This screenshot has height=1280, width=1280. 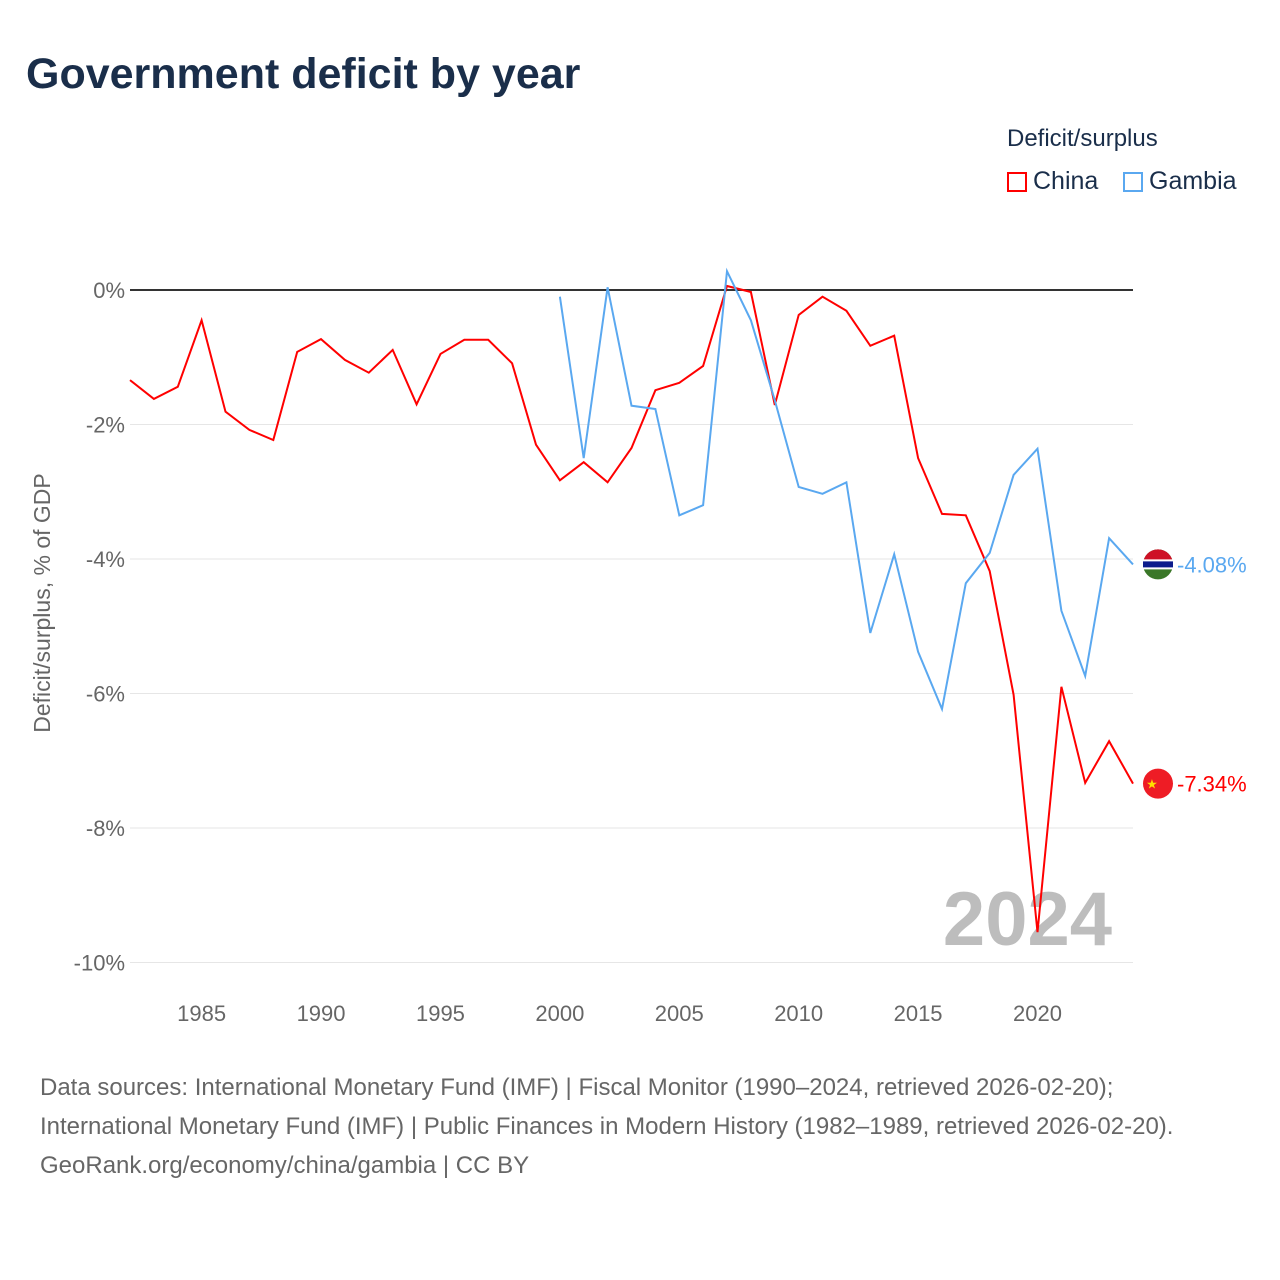 I want to click on x-tick-label: 2020, so click(x=1037, y=1013).